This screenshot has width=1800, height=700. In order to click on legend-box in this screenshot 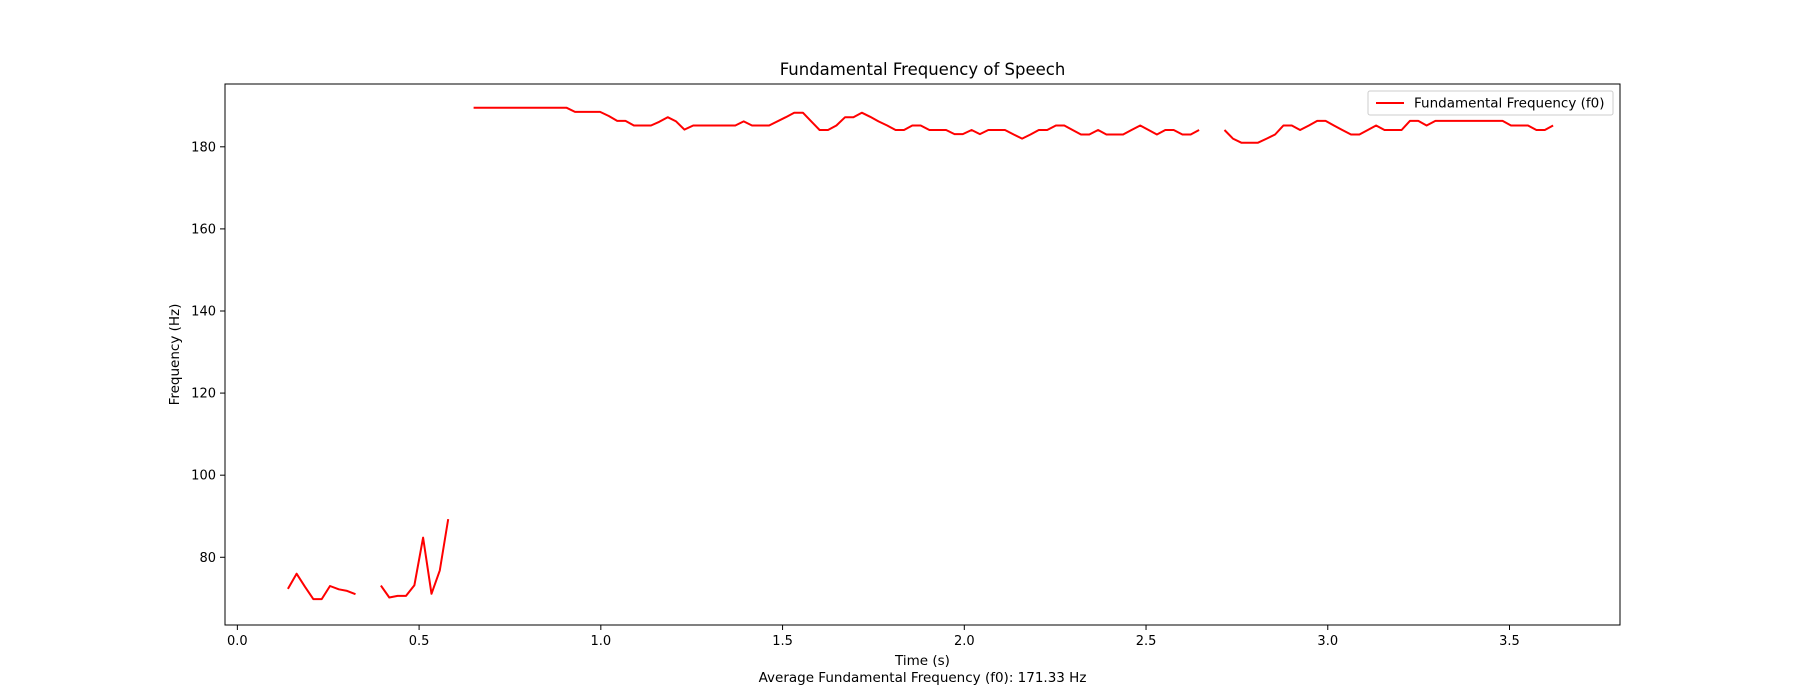, I will do `click(1490, 103)`.